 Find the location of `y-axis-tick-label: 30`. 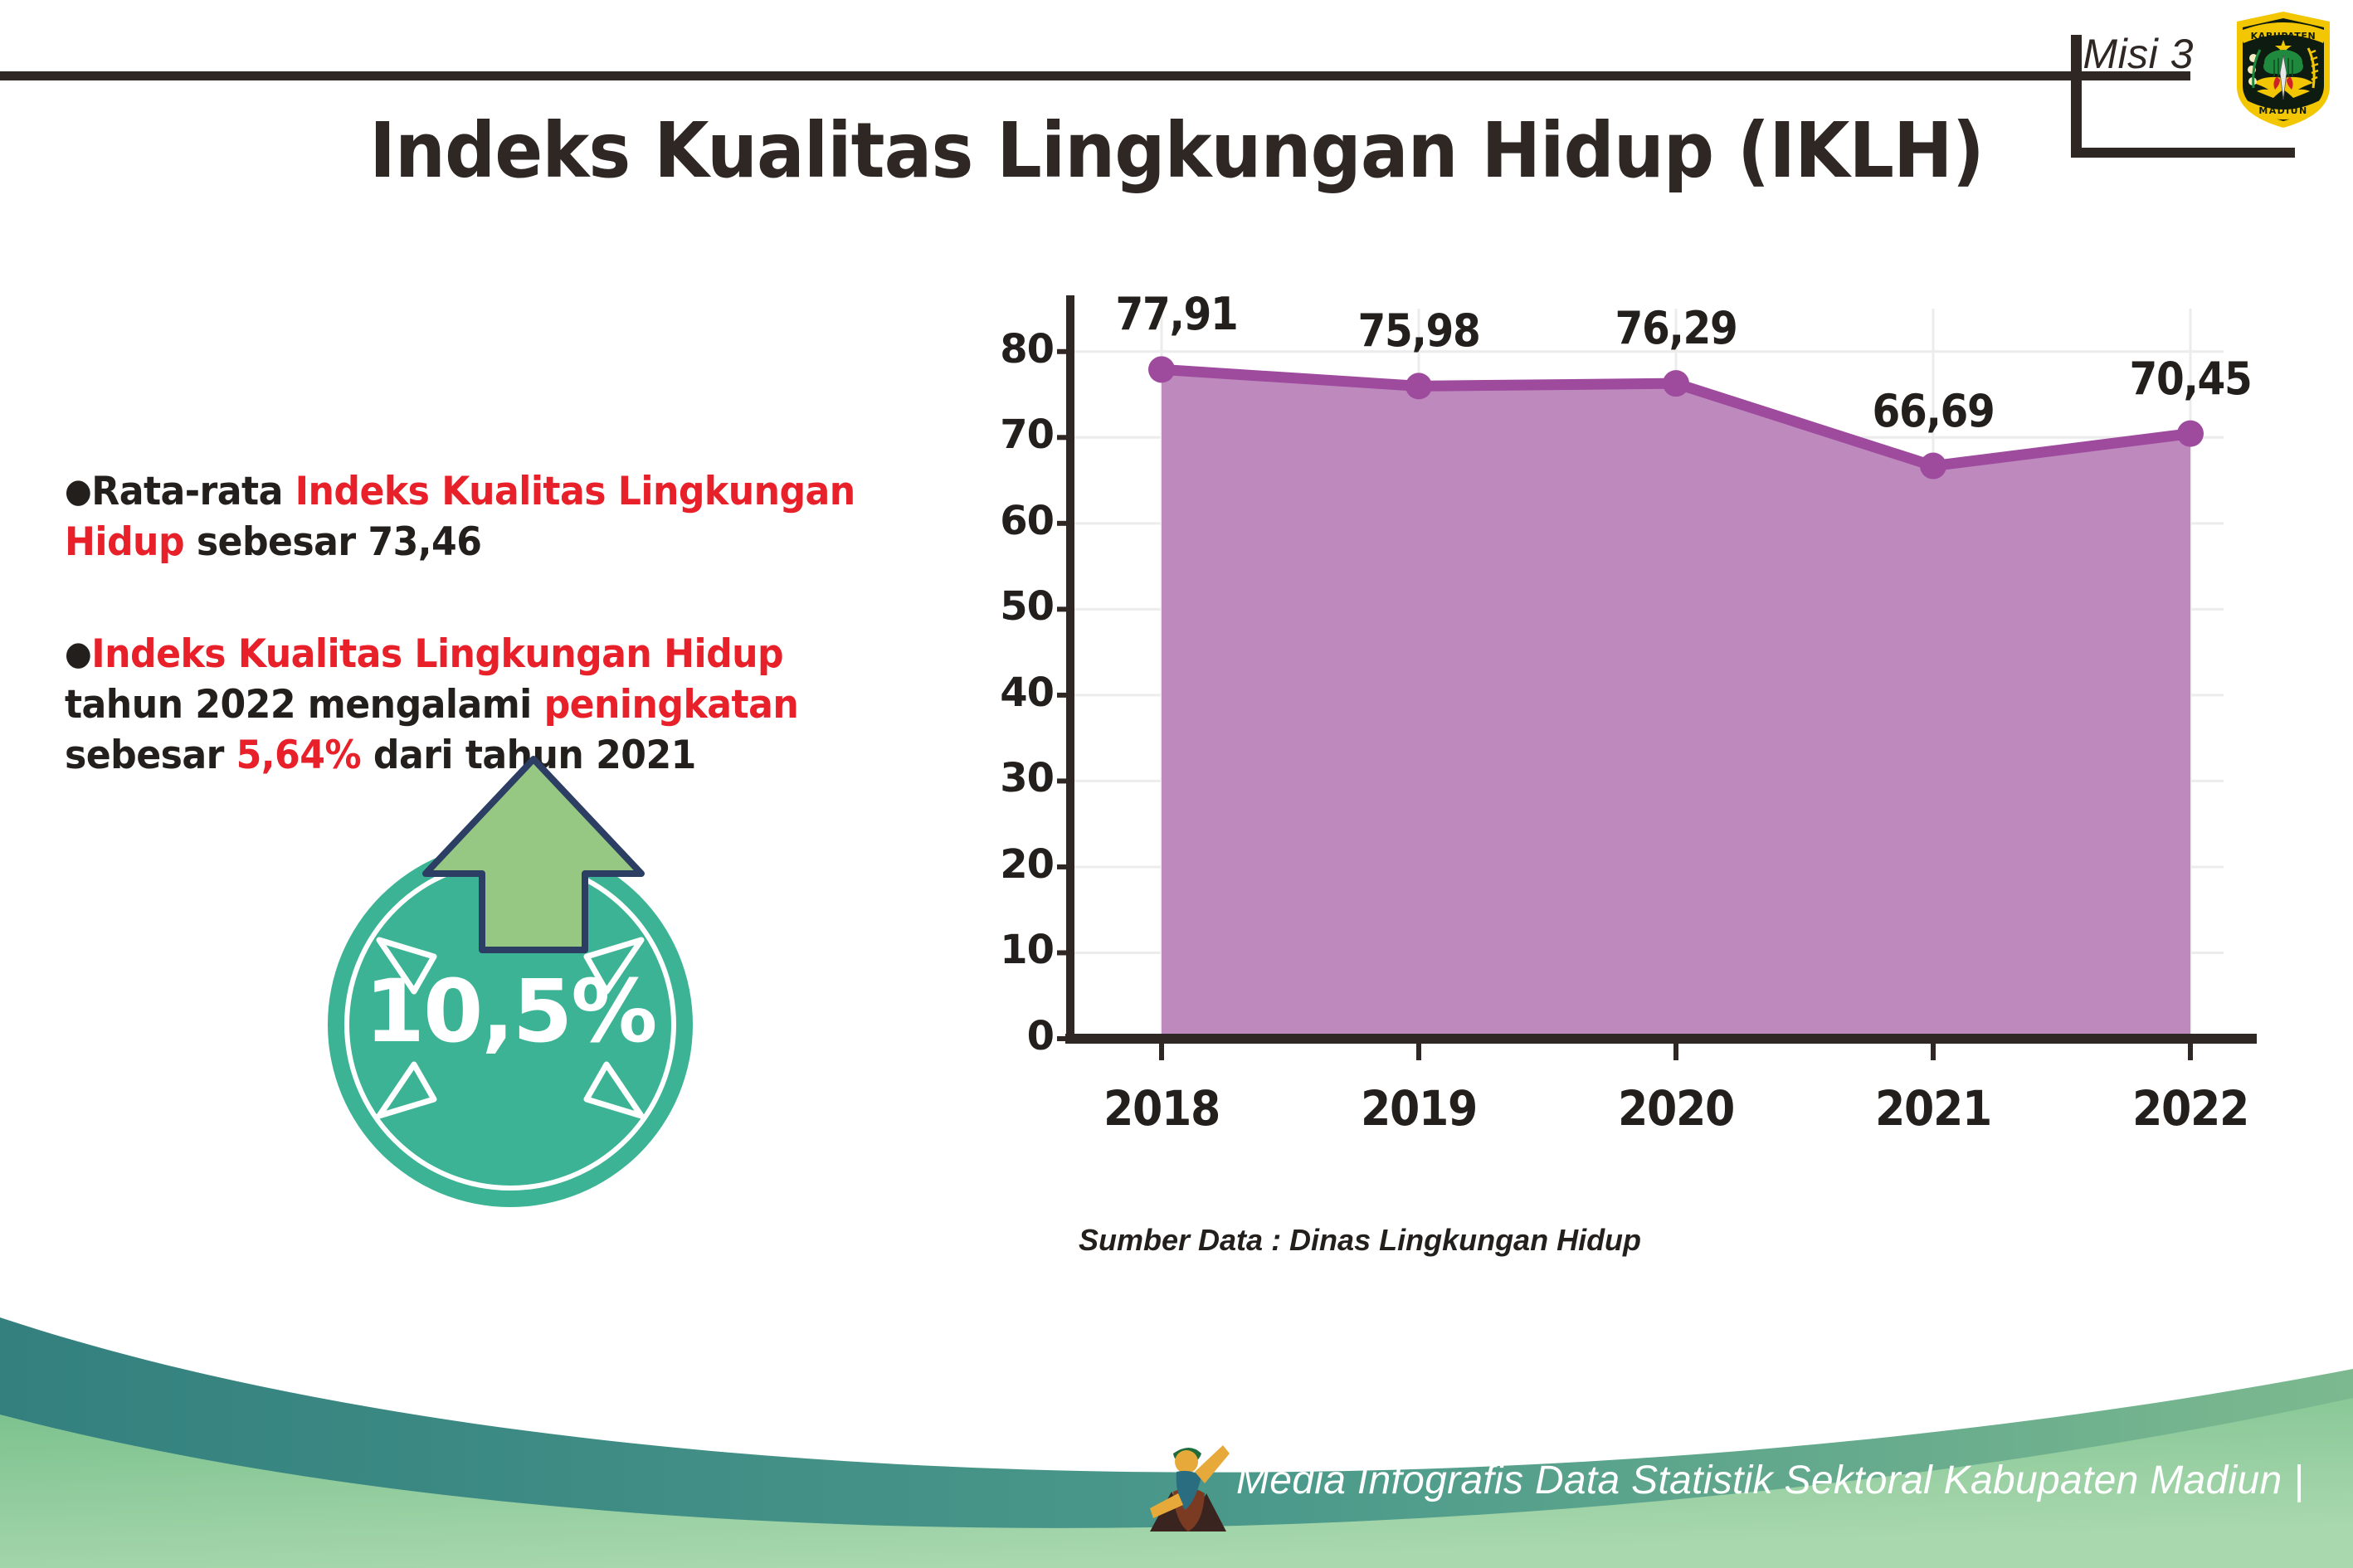

y-axis-tick-label: 30 is located at coordinates (1027, 778).